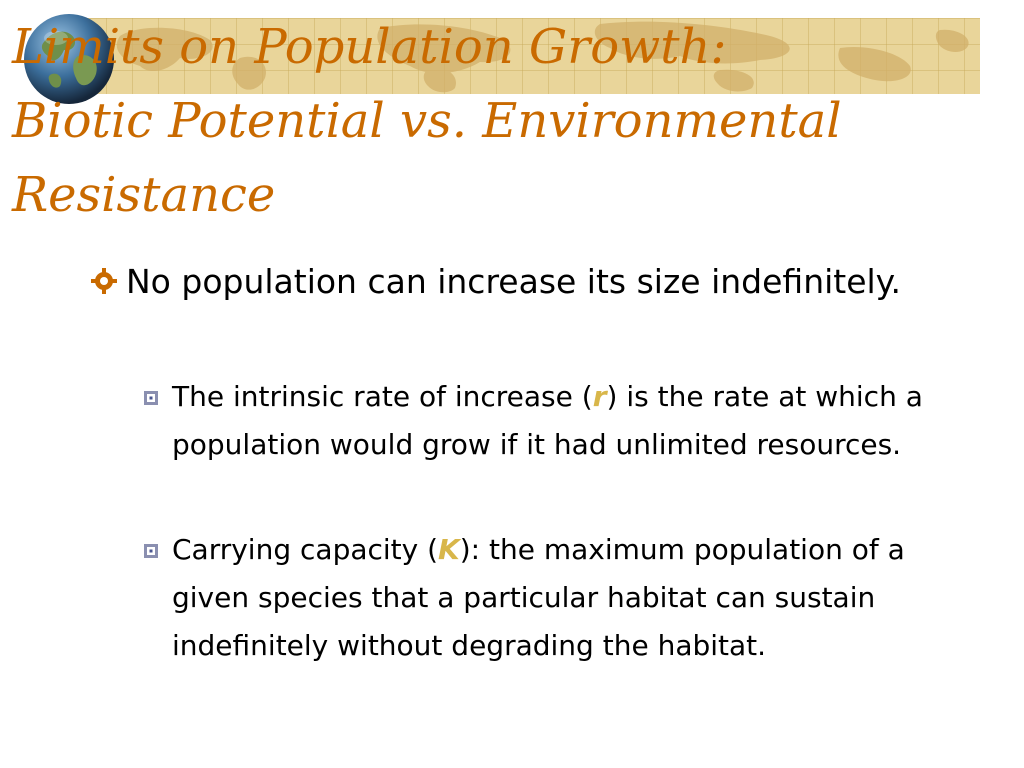 The height and width of the screenshot is (768, 1024). Describe the element at coordinates (104, 281) in the screenshot. I see `gear-bullet-icon` at that location.